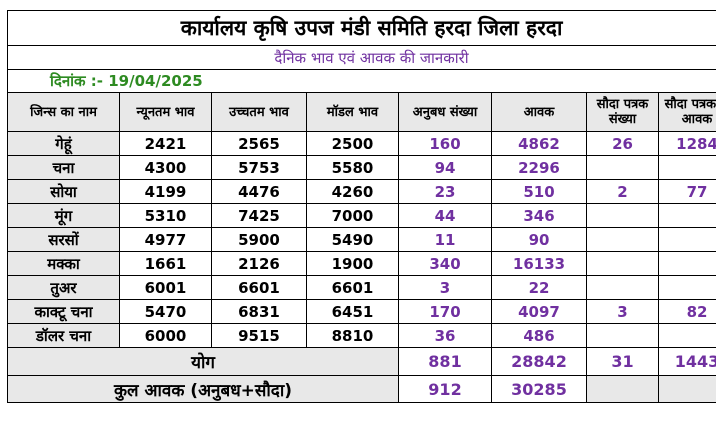  Describe the element at coordinates (165, 215) in the screenshot. I see `min-price: 5310` at that location.